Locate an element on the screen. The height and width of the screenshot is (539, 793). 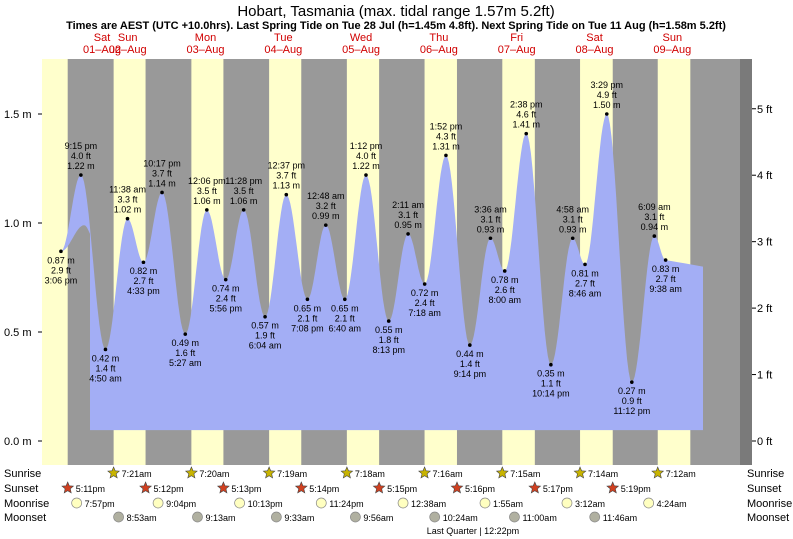
moonrise-time: 7:57pm is located at coordinates (100, 504).